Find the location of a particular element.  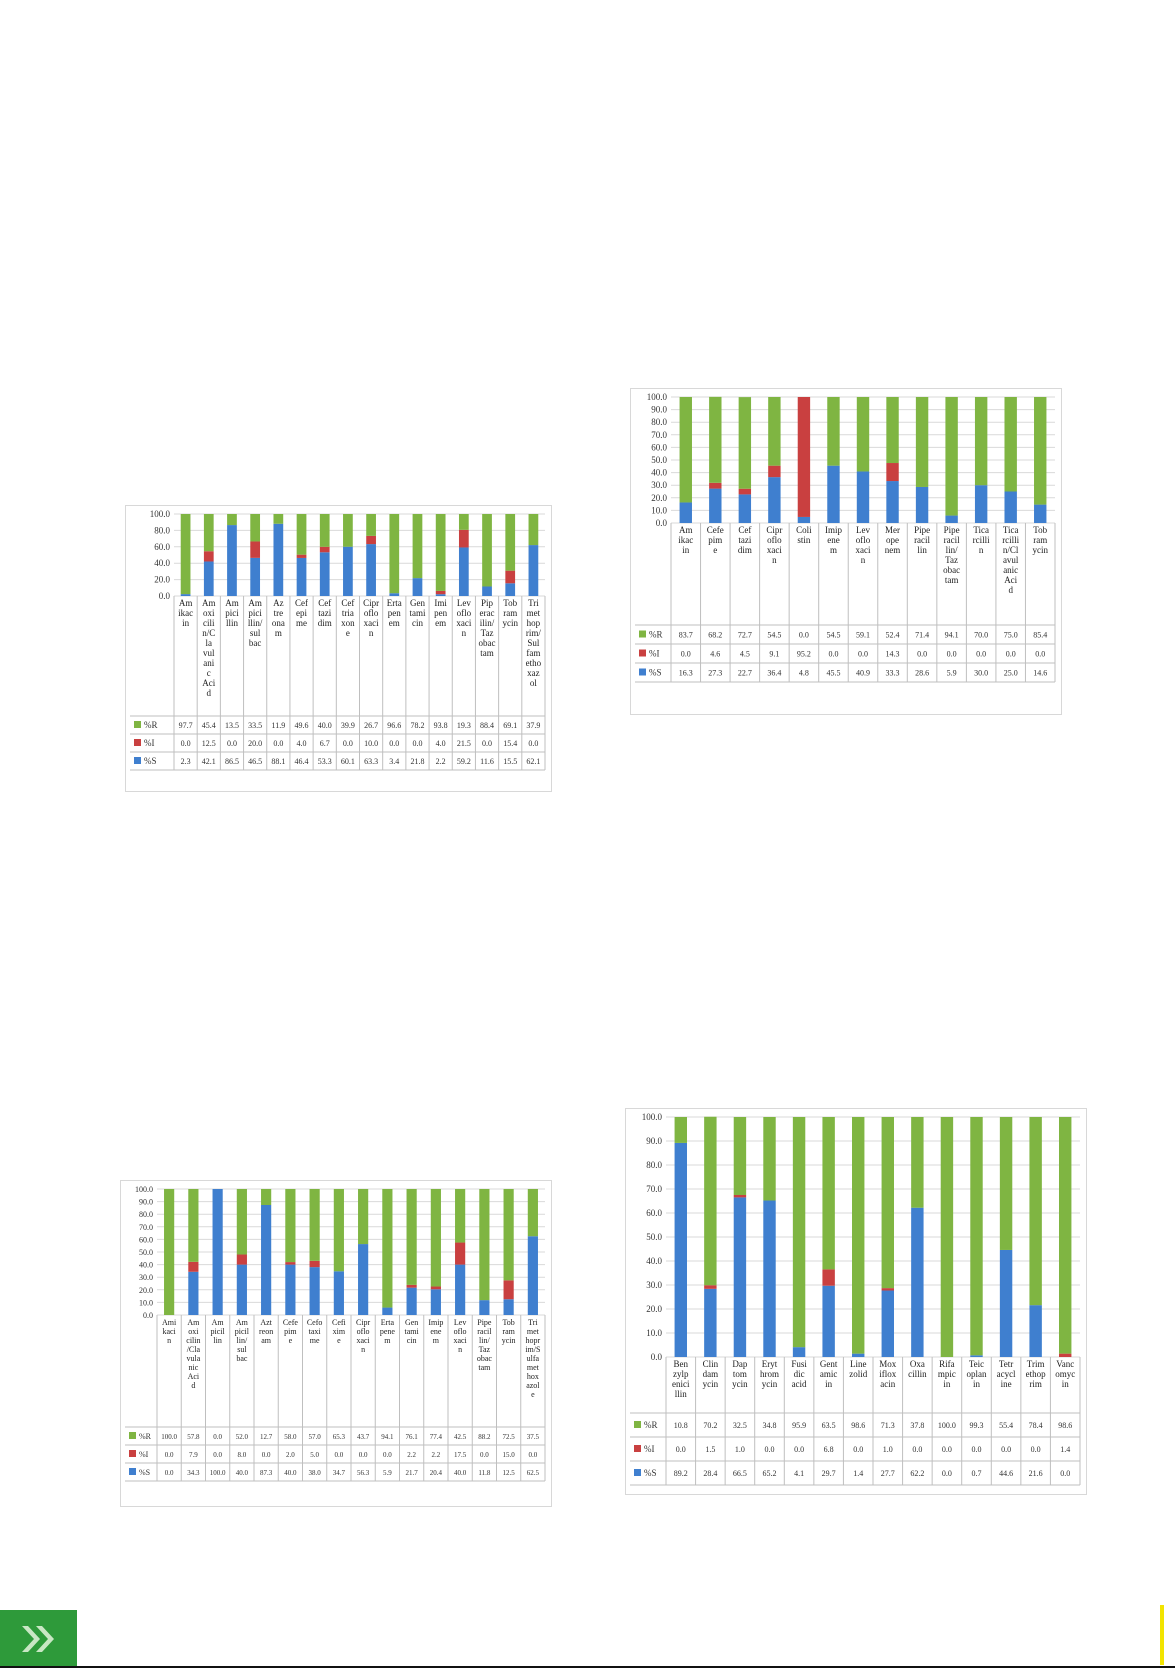

table-cell-value: 95.2 is located at coordinates (804, 654).